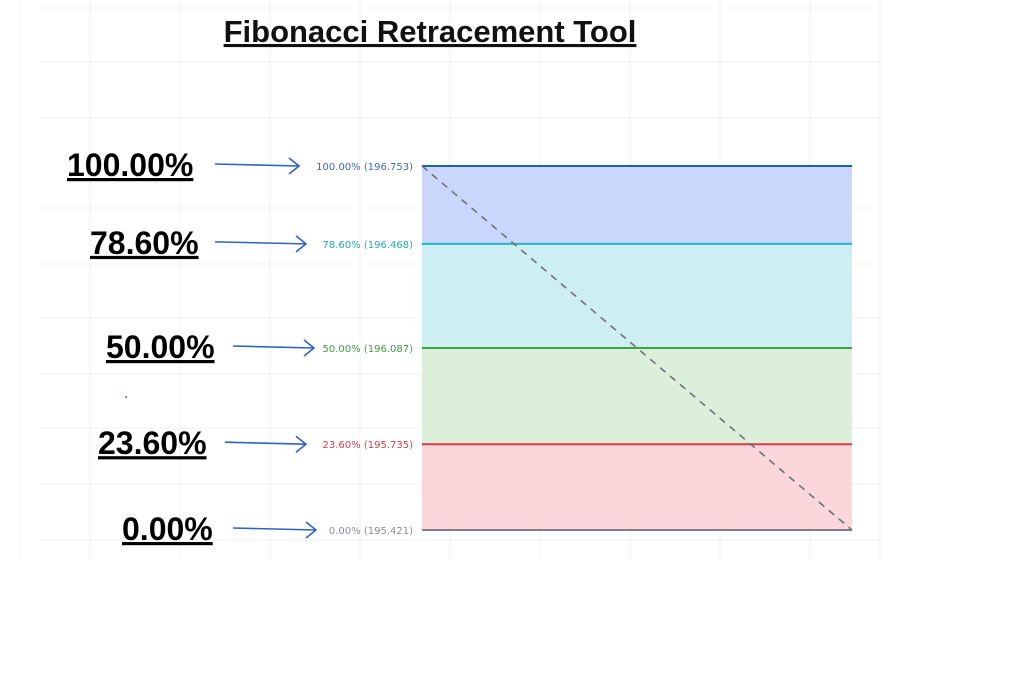 The image size is (1020, 690). What do you see at coordinates (364, 167) in the screenshot?
I see `level-price-label: 100.00% (196.753)` at bounding box center [364, 167].